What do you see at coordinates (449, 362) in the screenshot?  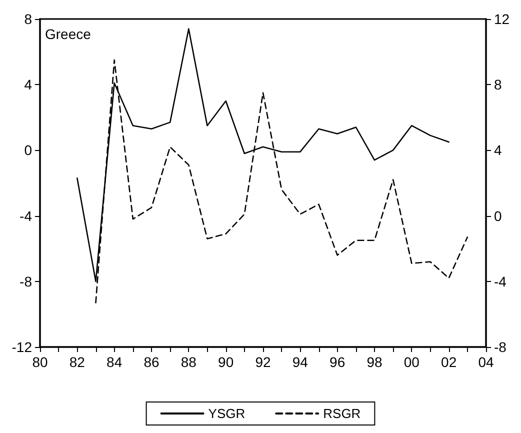 I see `x-tick-label: 02` at bounding box center [449, 362].